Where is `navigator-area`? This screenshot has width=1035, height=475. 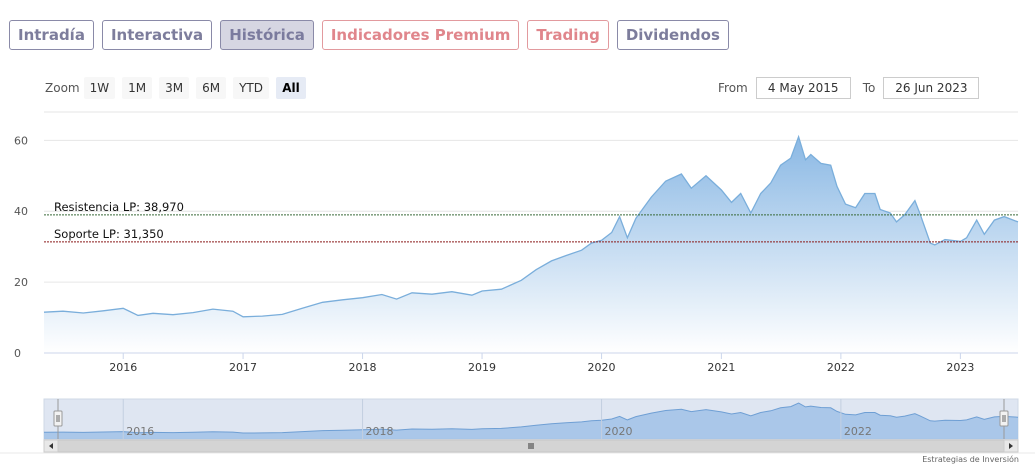 navigator-area is located at coordinates (531, 421).